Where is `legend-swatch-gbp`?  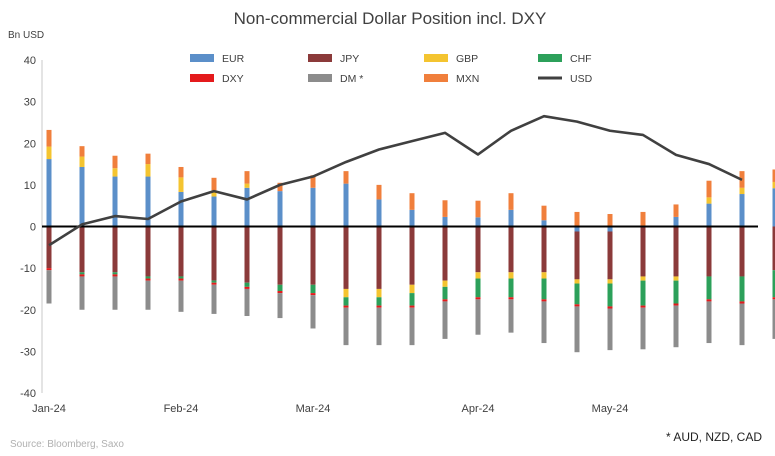 legend-swatch-gbp is located at coordinates (436, 58).